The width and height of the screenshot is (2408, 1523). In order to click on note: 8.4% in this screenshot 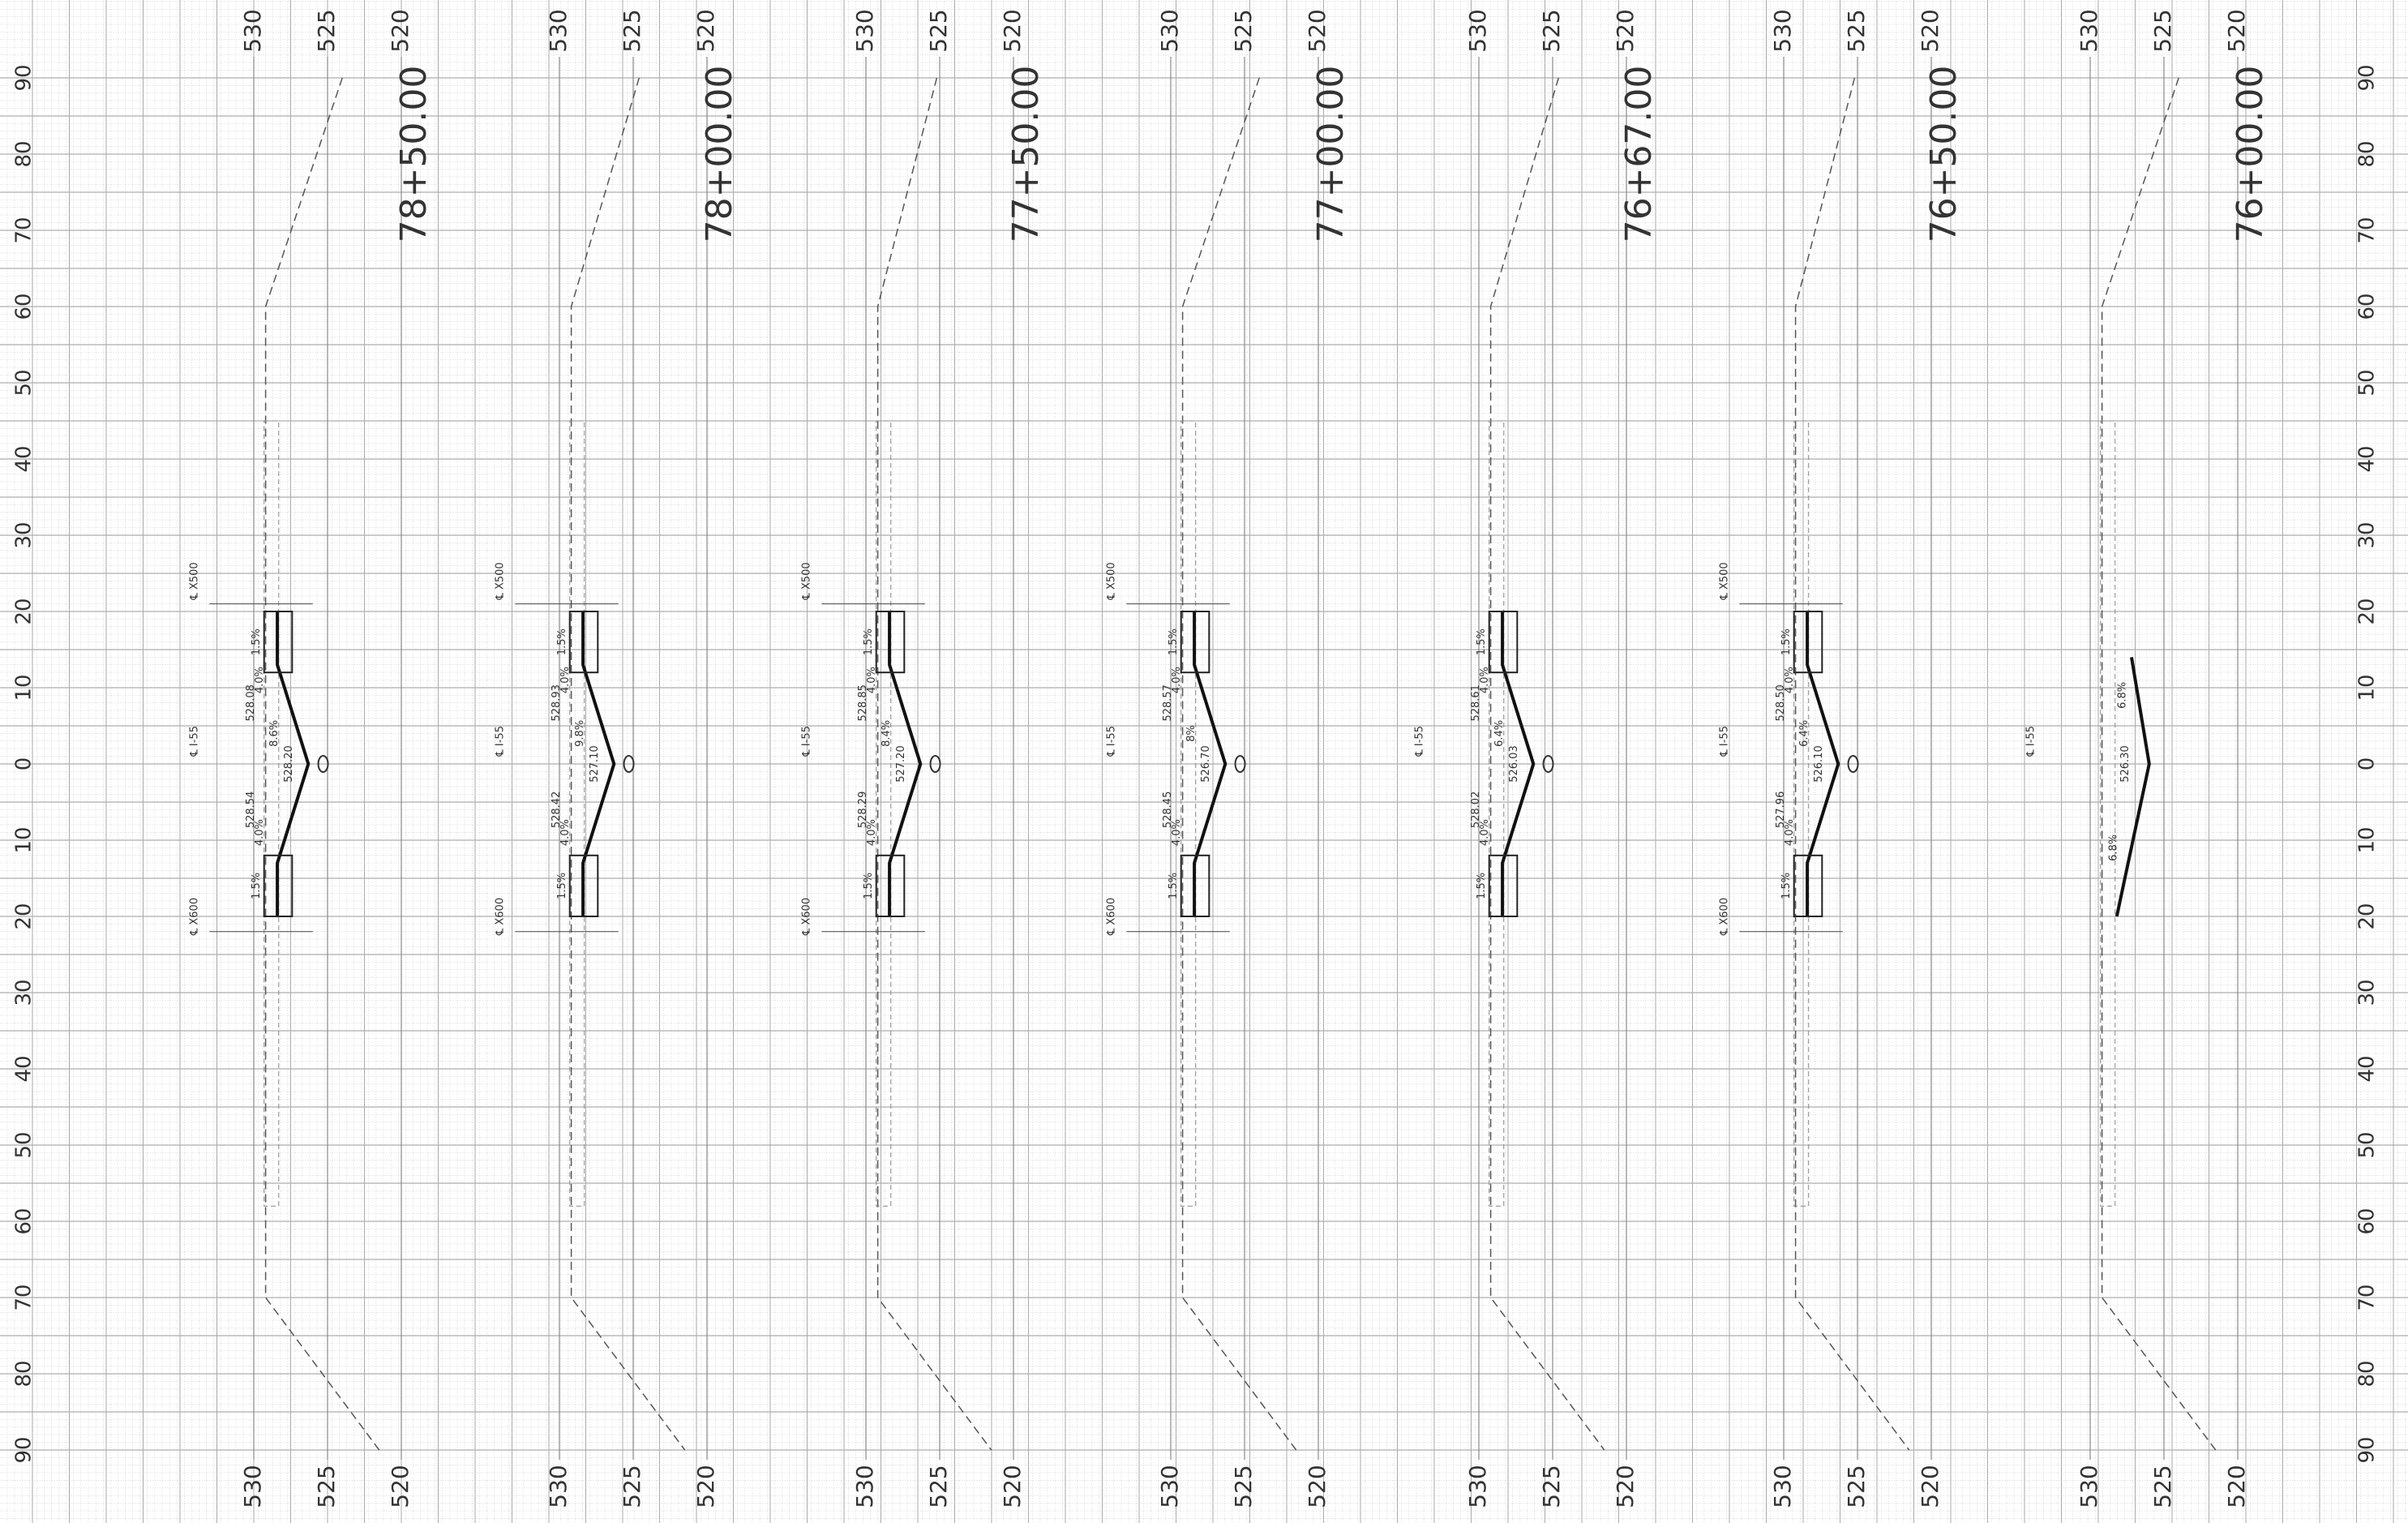, I will do `click(887, 733)`.